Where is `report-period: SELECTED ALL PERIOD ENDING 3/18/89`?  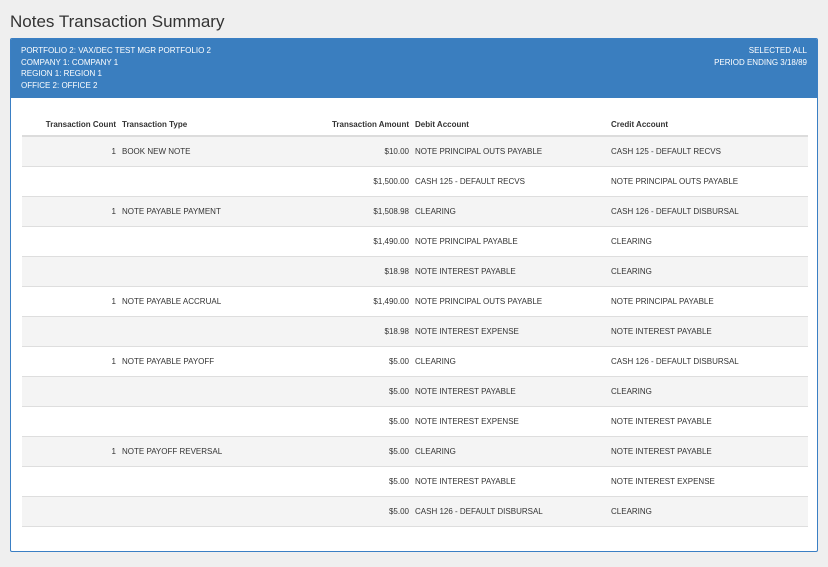
report-period: SELECTED ALL PERIOD ENDING 3/18/89 is located at coordinates (760, 56).